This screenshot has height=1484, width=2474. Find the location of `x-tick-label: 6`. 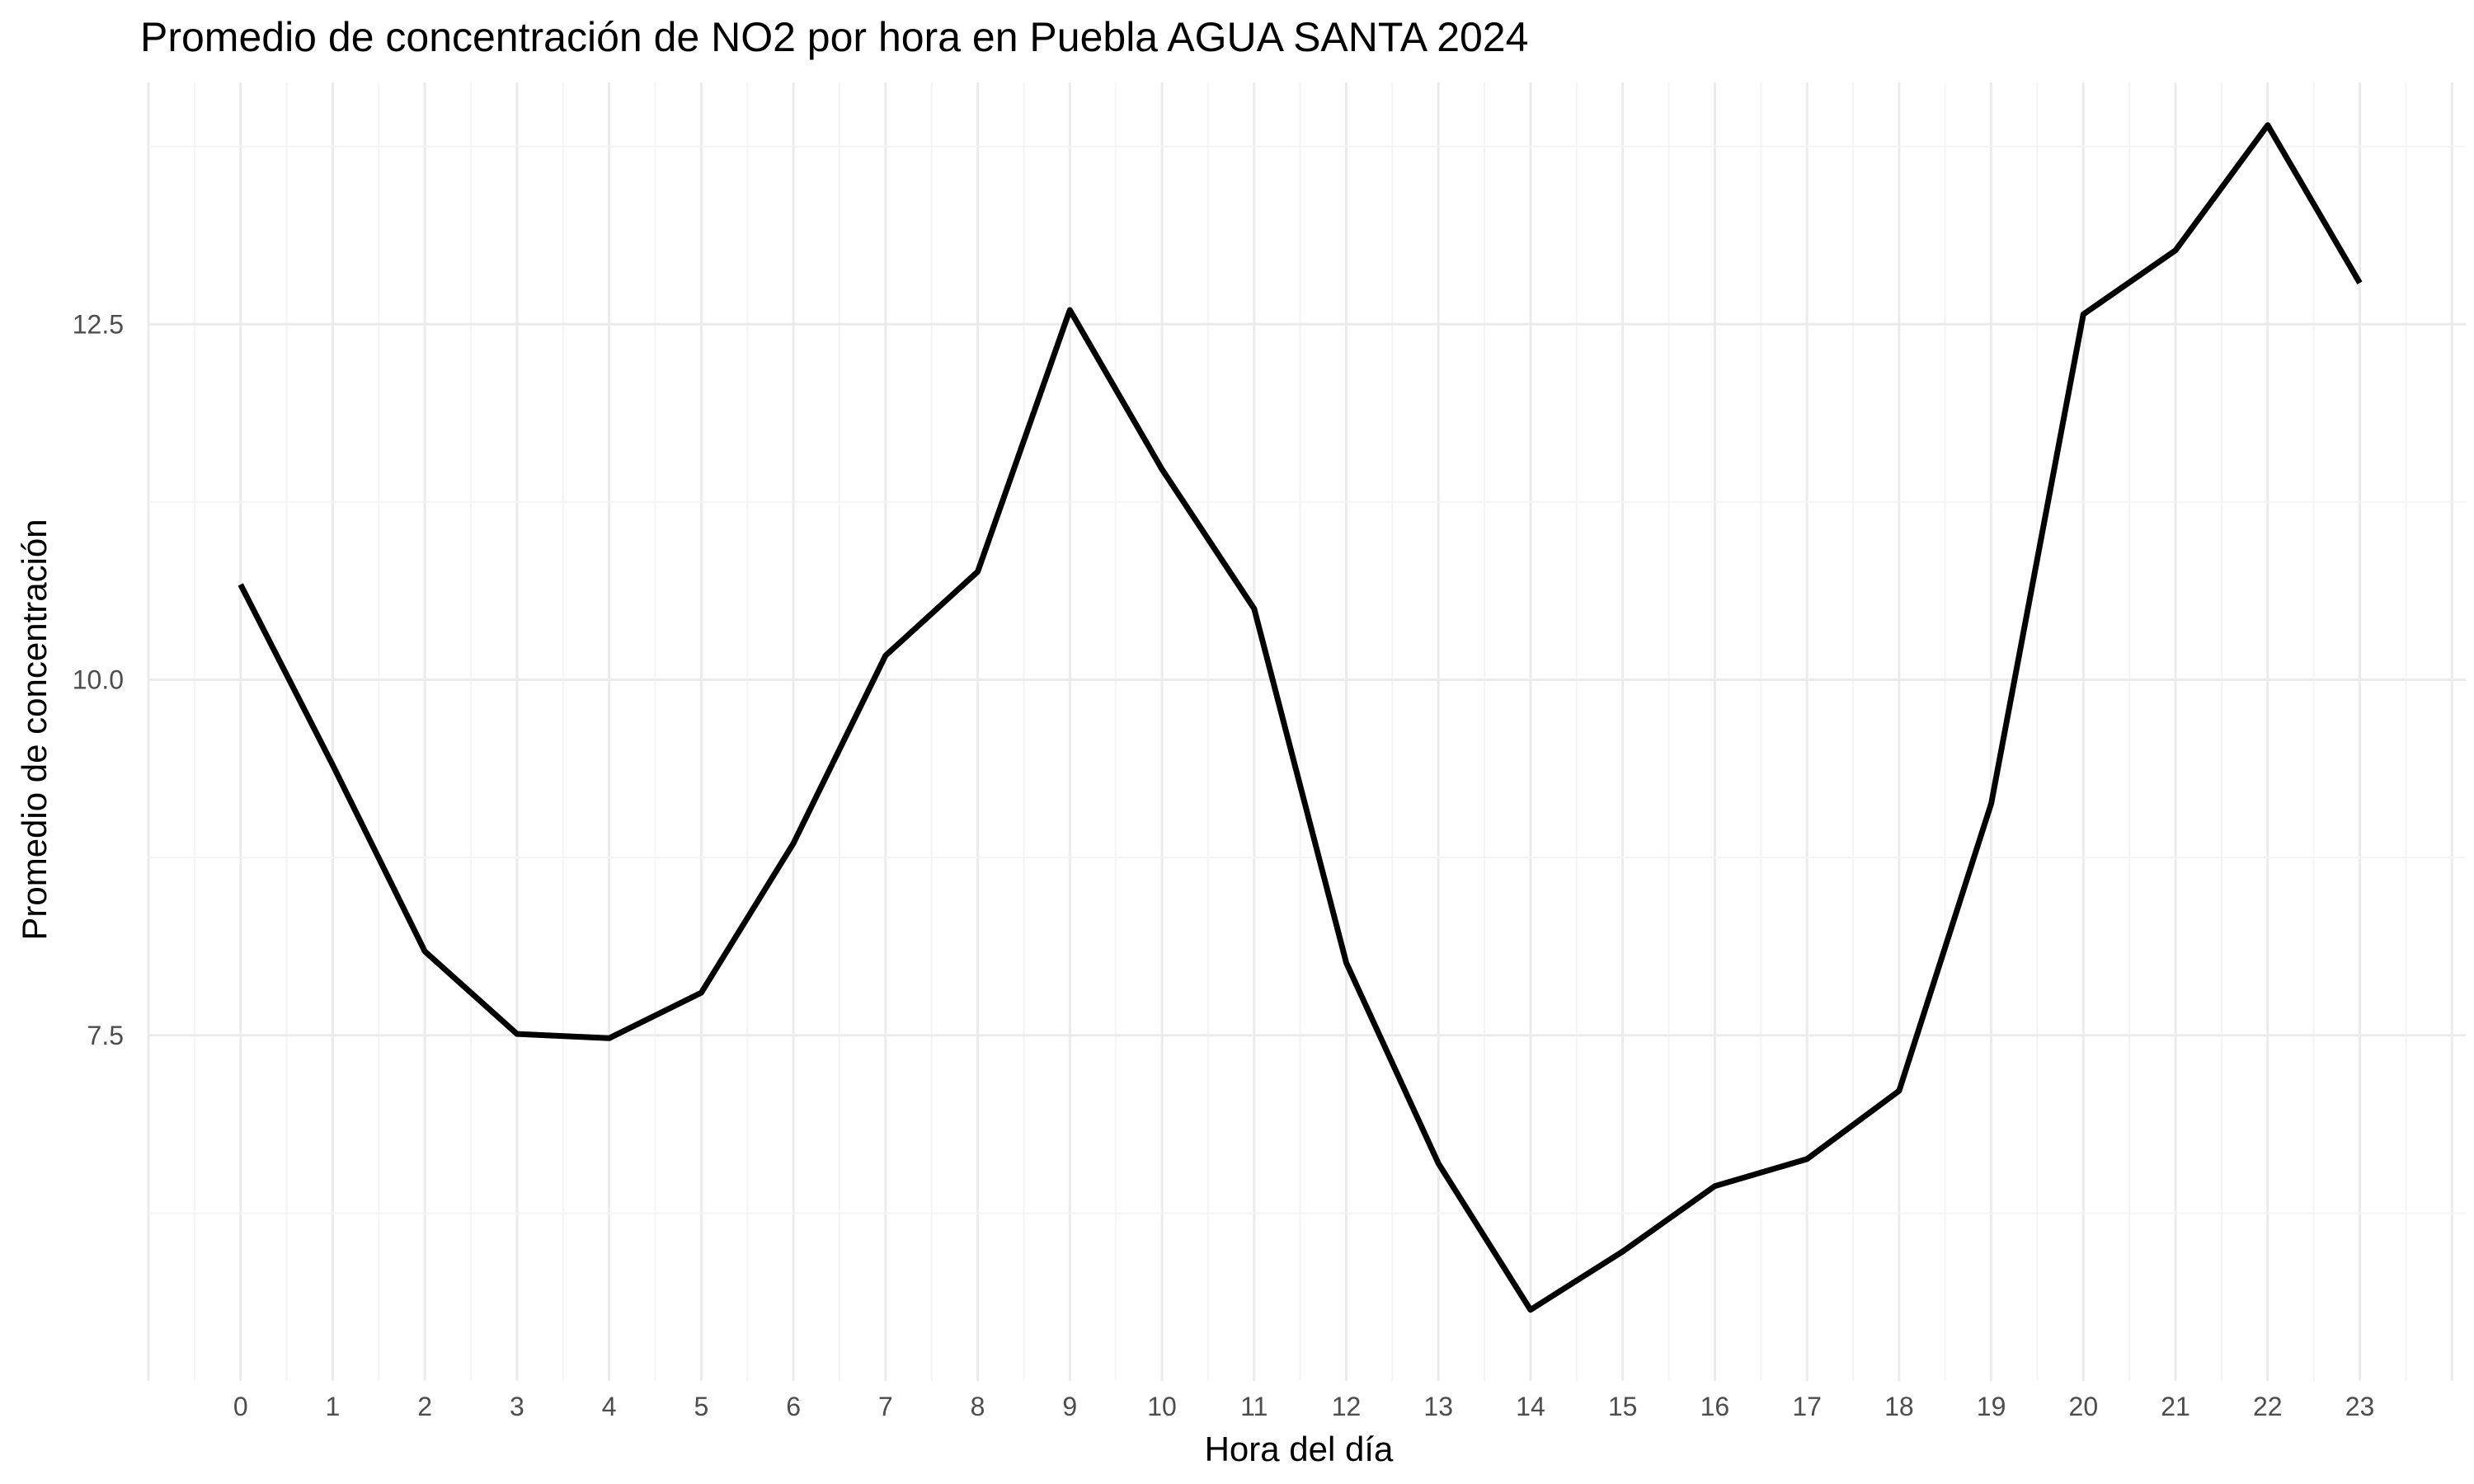

x-tick-label: 6 is located at coordinates (793, 1406).